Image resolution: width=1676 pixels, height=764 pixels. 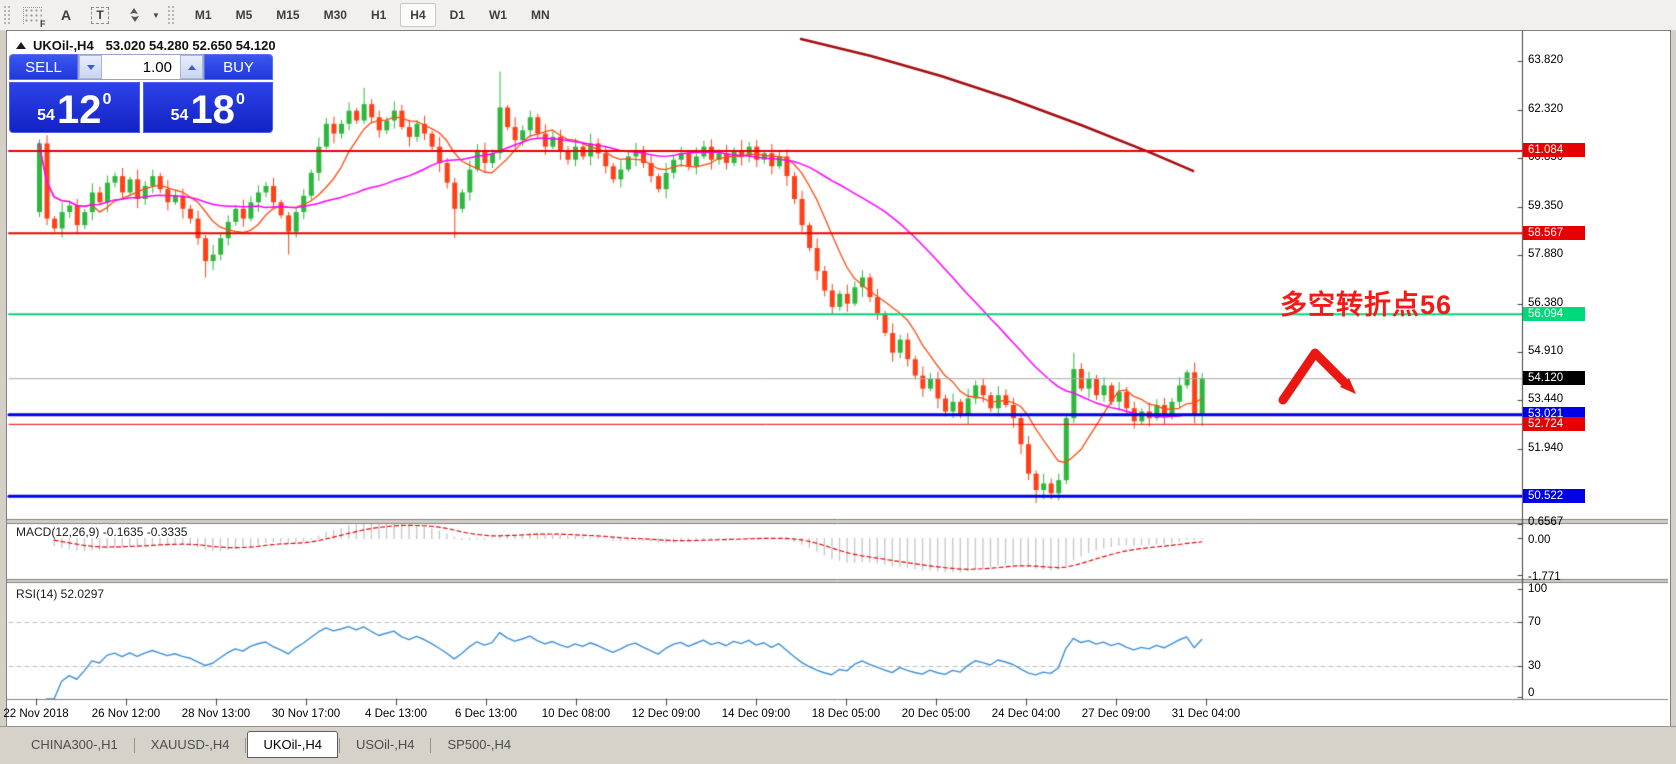 I want to click on time-axis-label: 4 Dec 13:00, so click(x=396, y=714).